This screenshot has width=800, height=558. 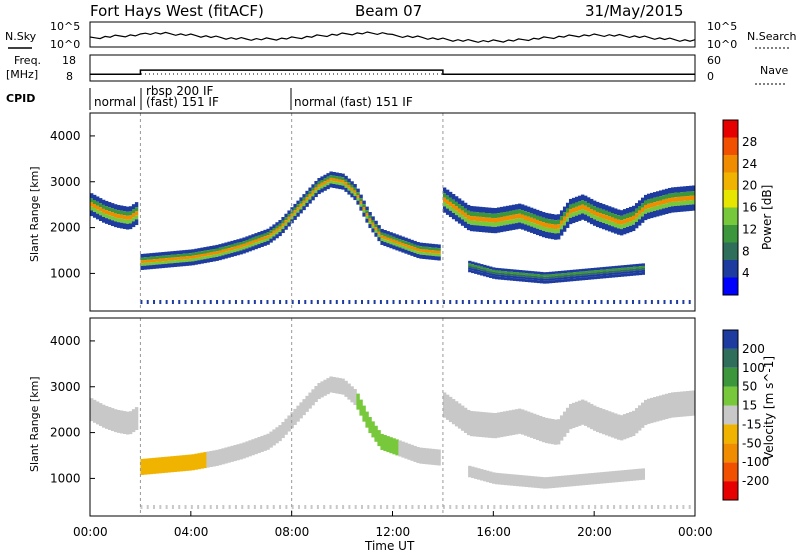 What do you see at coordinates (749, 164) in the screenshot?
I see `colorbar-tick-label: 24` at bounding box center [749, 164].